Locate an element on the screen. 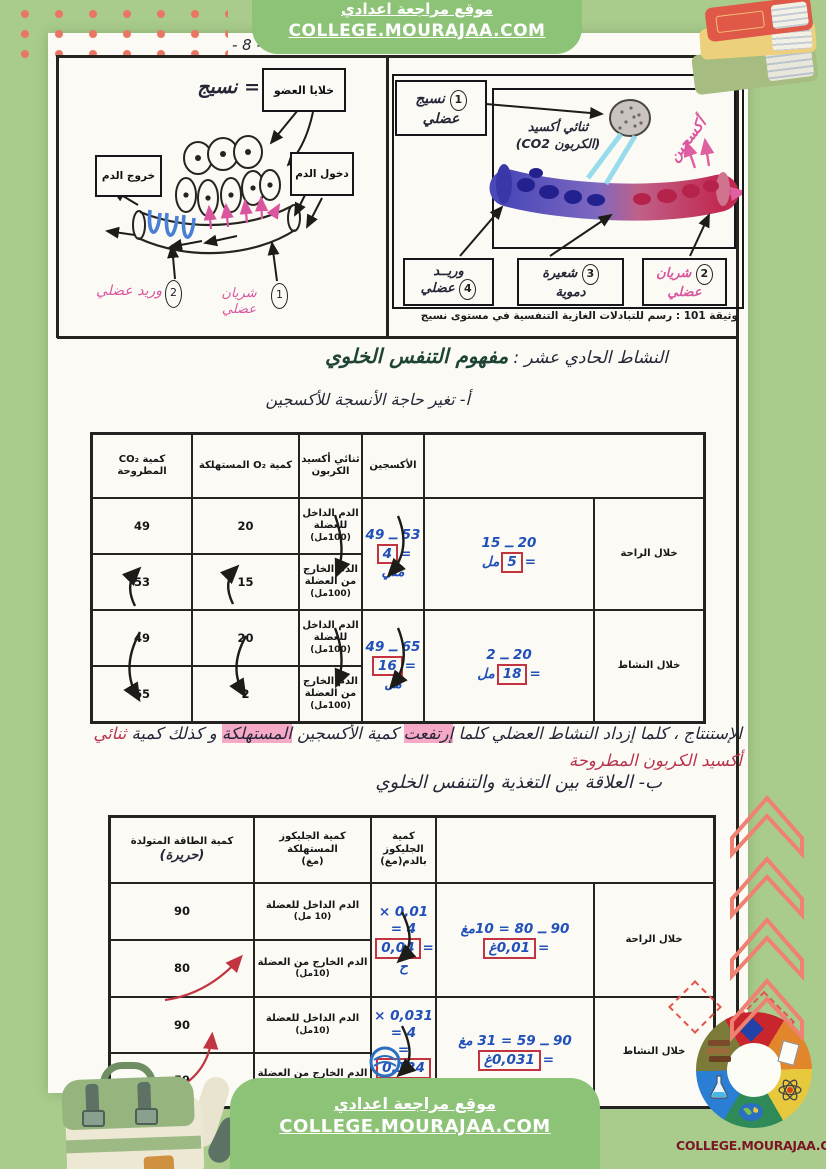 This screenshot has height=1169, width=826. blood-entry-label-box: دخول الدم is located at coordinates (322, 174).